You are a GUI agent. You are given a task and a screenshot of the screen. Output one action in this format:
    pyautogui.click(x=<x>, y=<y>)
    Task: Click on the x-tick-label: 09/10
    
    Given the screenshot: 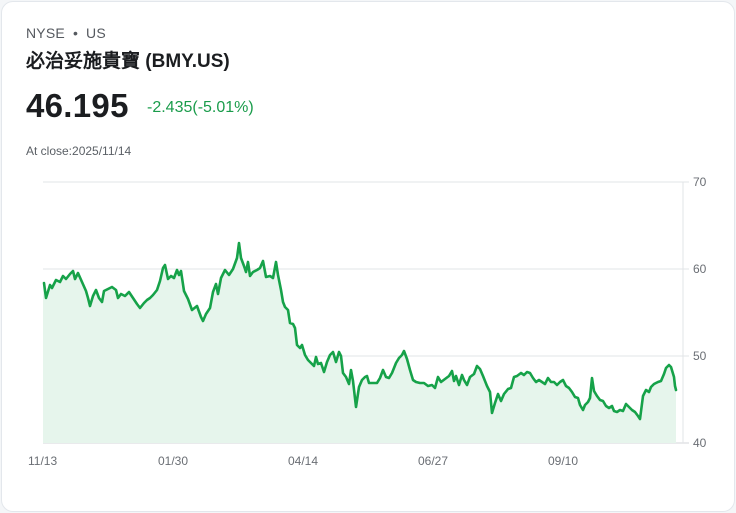 What is the action you would take?
    pyautogui.click(x=563, y=461)
    